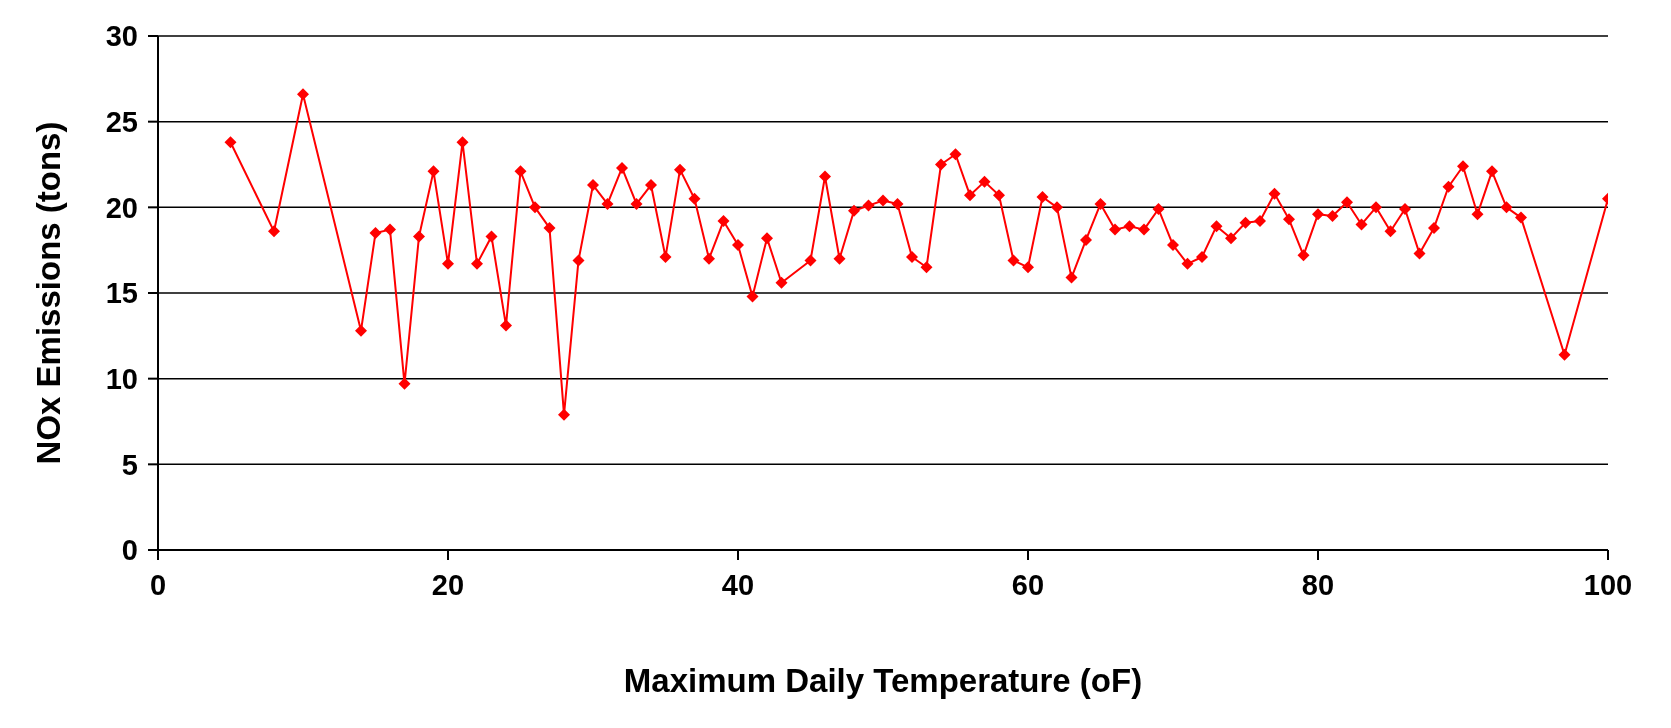  Describe the element at coordinates (121, 121) in the screenshot. I see `y-tick-label: 25` at that location.